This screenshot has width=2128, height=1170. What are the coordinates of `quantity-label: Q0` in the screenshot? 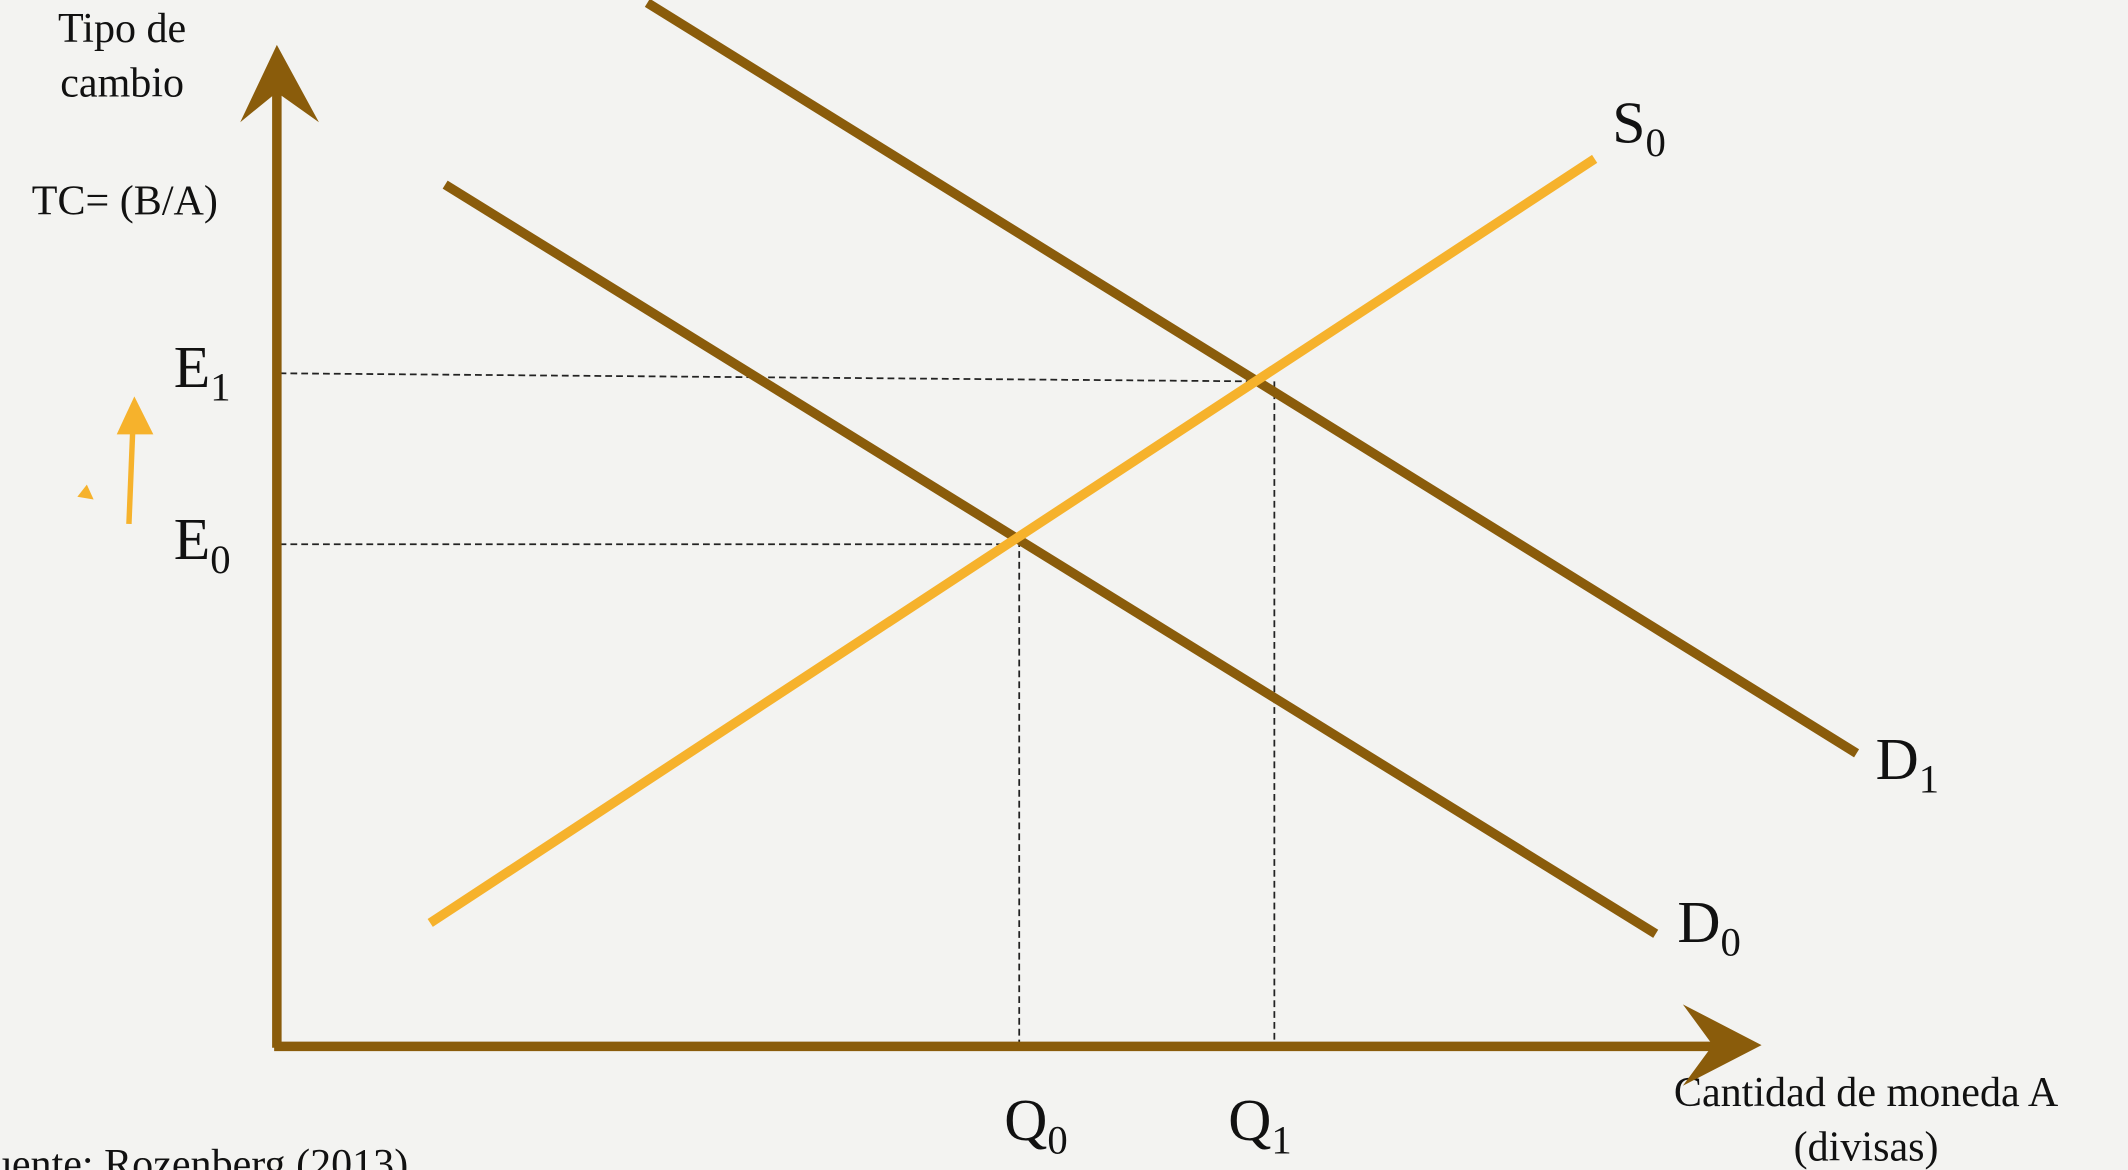 It's located at (1035, 1125).